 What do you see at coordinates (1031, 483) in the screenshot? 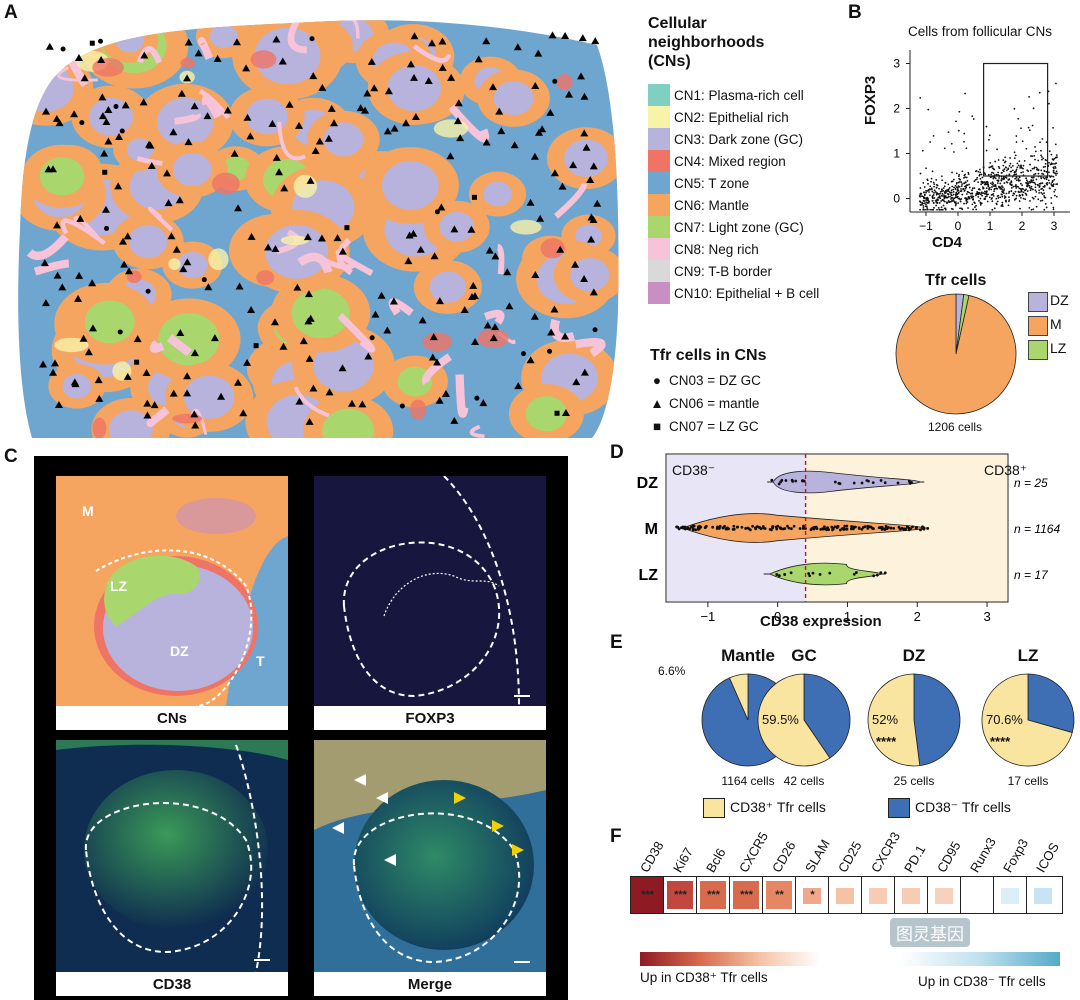
I see `violin-n-label: n = 25` at bounding box center [1031, 483].